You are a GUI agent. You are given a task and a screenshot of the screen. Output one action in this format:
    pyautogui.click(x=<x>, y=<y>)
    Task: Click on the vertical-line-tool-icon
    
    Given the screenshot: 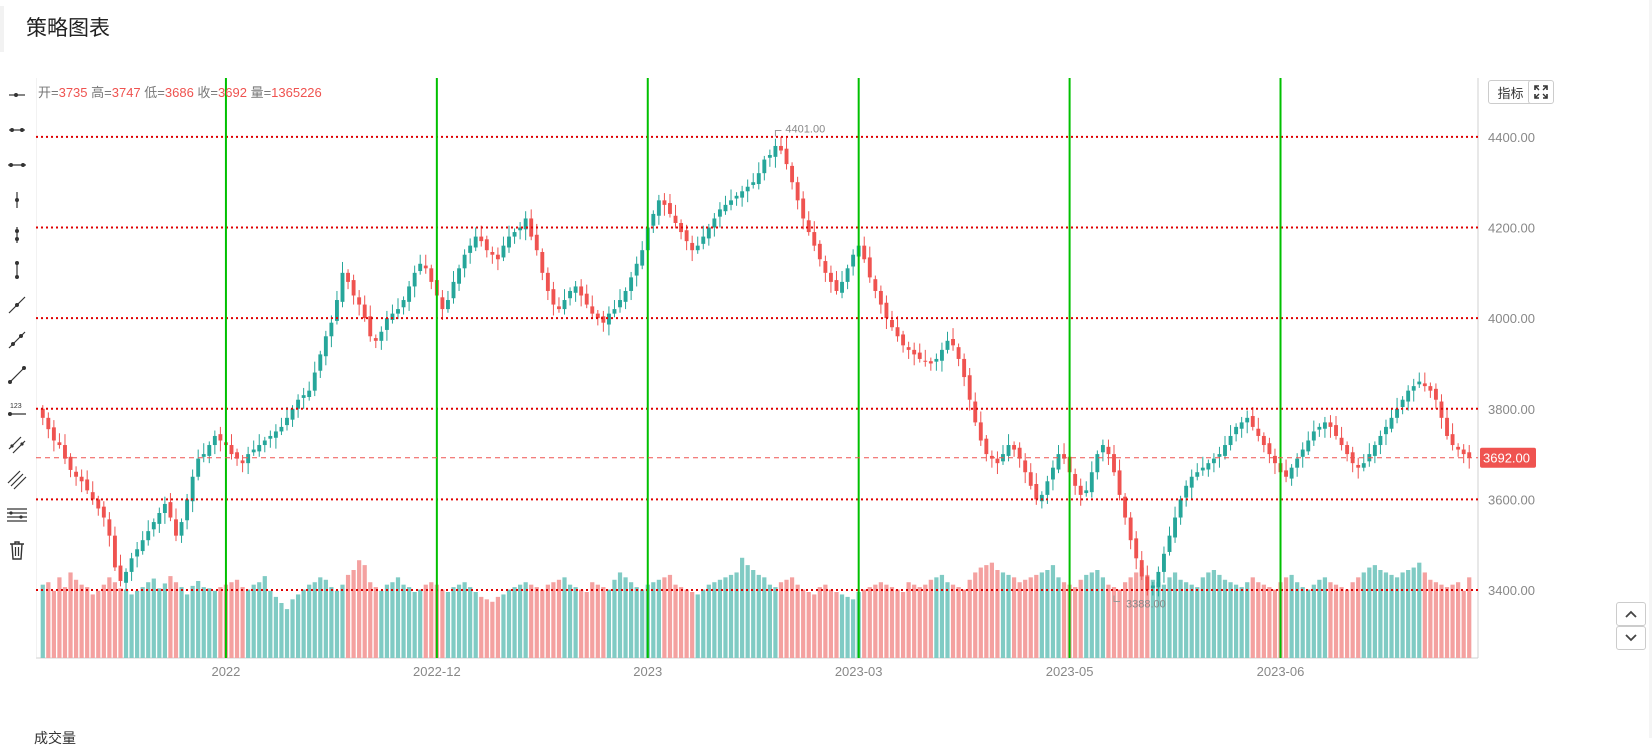 What is the action you would take?
    pyautogui.click(x=17, y=270)
    